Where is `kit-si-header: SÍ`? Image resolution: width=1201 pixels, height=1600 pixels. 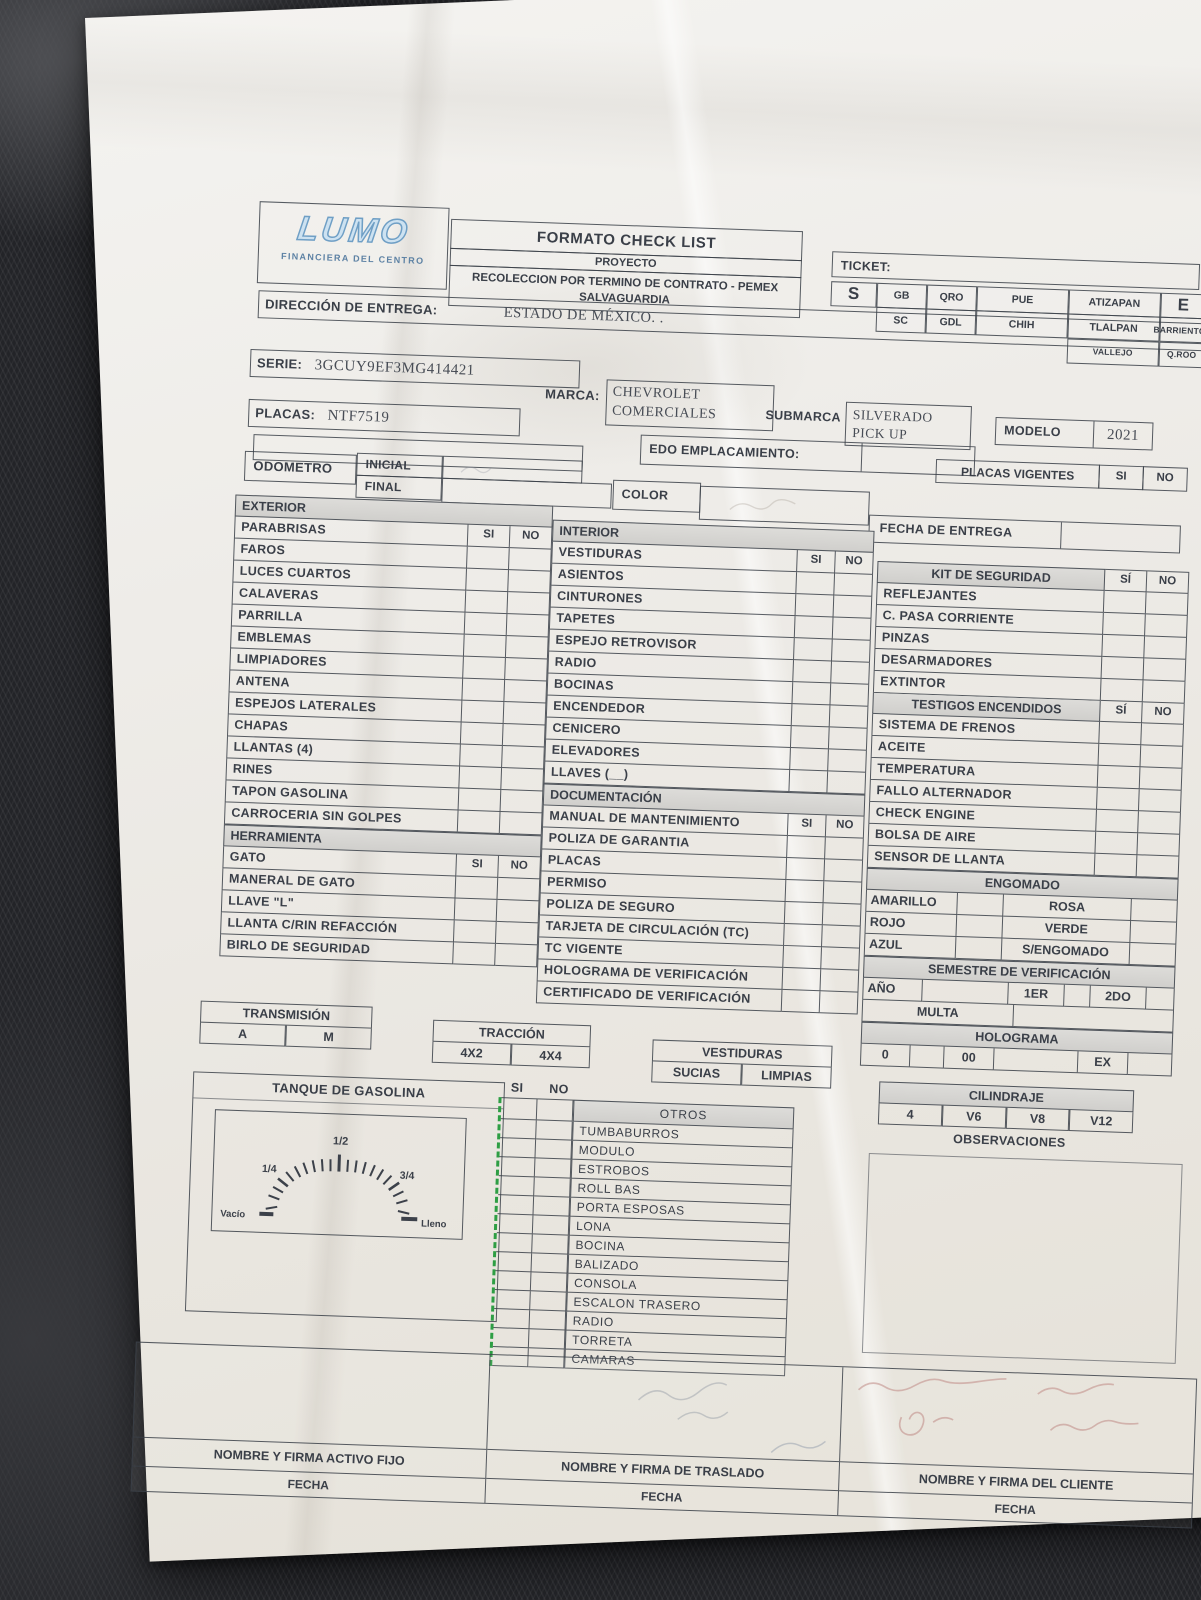 kit-si-header: SÍ is located at coordinates (1126, 580).